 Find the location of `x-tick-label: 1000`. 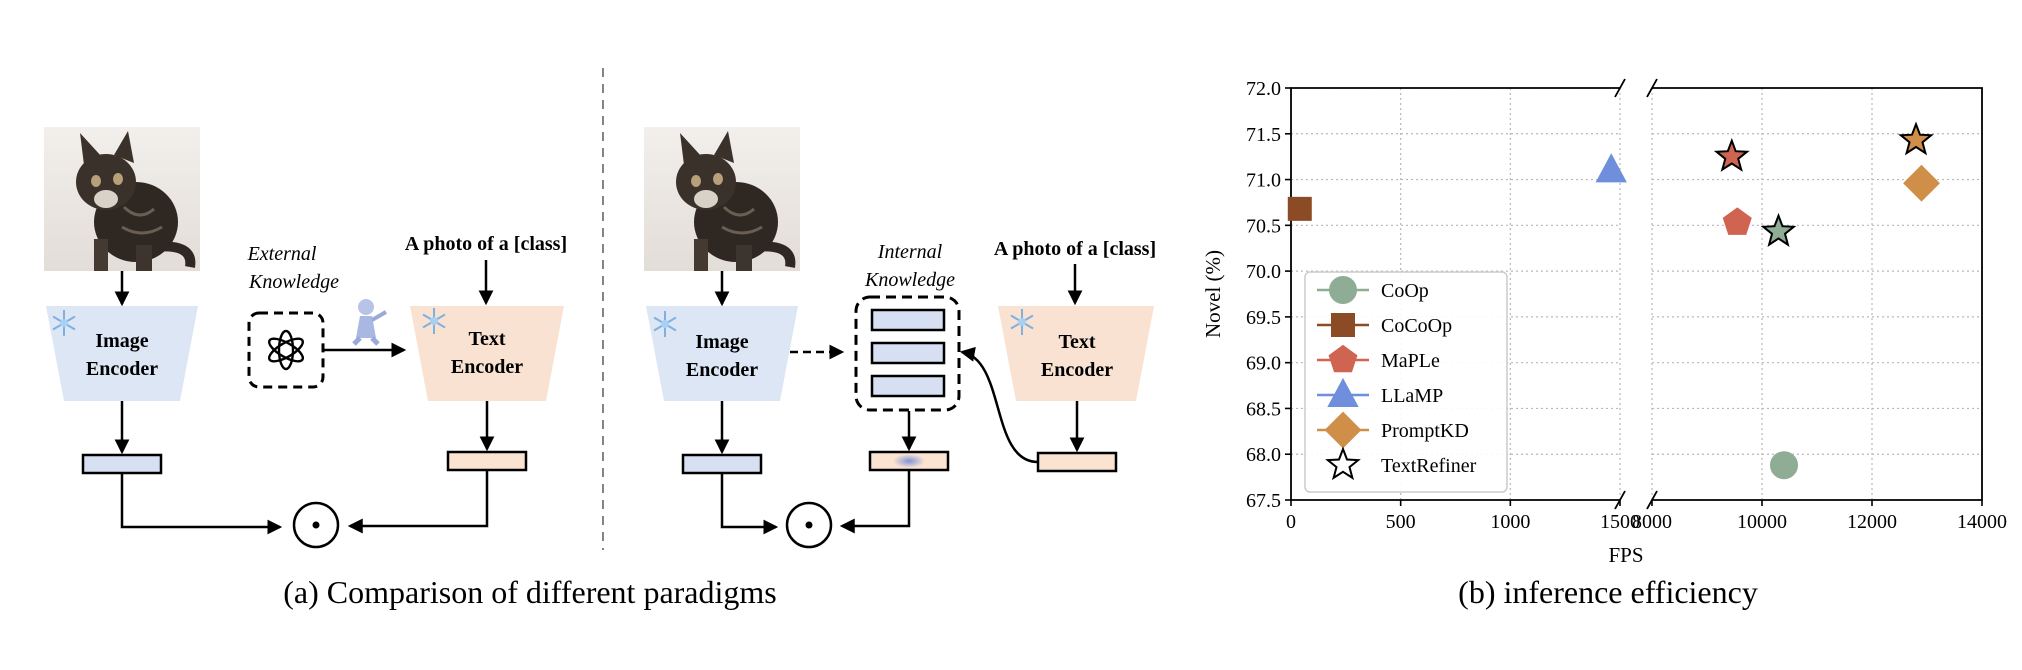

x-tick-label: 1000 is located at coordinates (1510, 522).